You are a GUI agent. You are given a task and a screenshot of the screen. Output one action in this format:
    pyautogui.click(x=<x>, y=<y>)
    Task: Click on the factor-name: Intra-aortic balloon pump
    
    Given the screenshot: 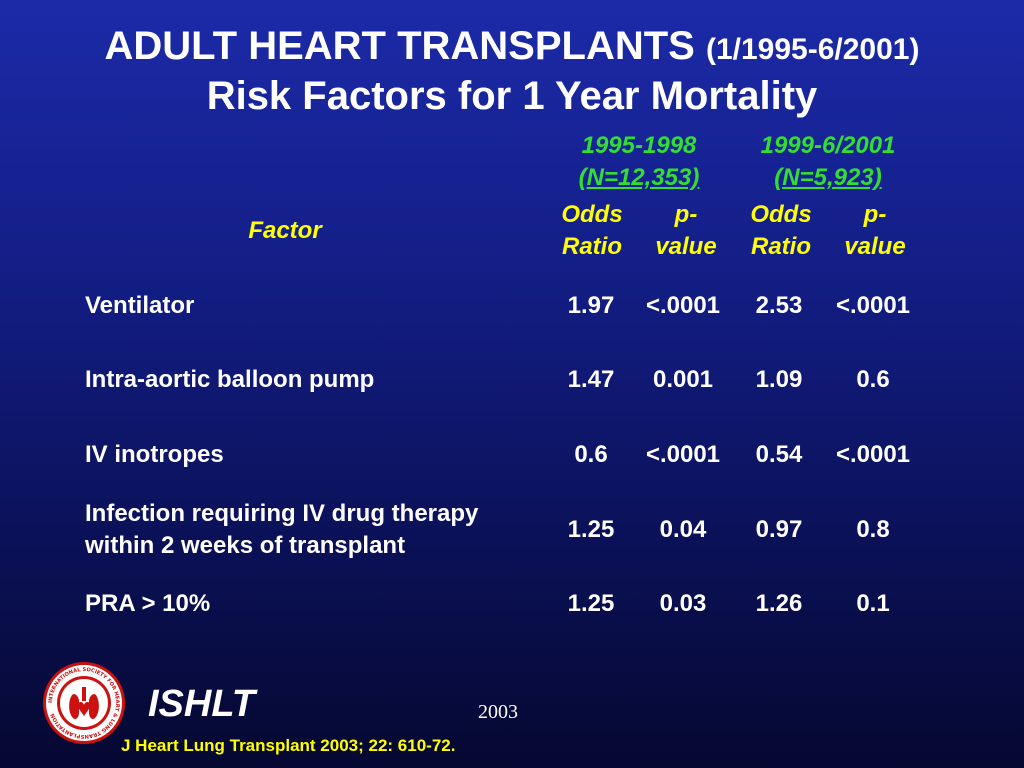 What is the action you would take?
    pyautogui.click(x=320, y=380)
    